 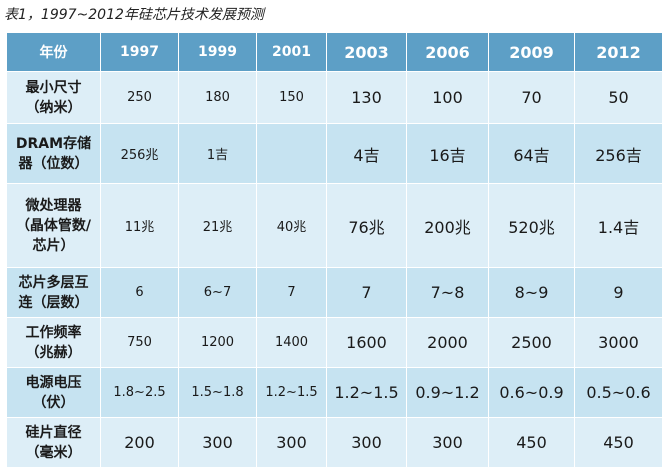 What do you see at coordinates (139, 97) in the screenshot?
I see `table-cell: 250` at bounding box center [139, 97].